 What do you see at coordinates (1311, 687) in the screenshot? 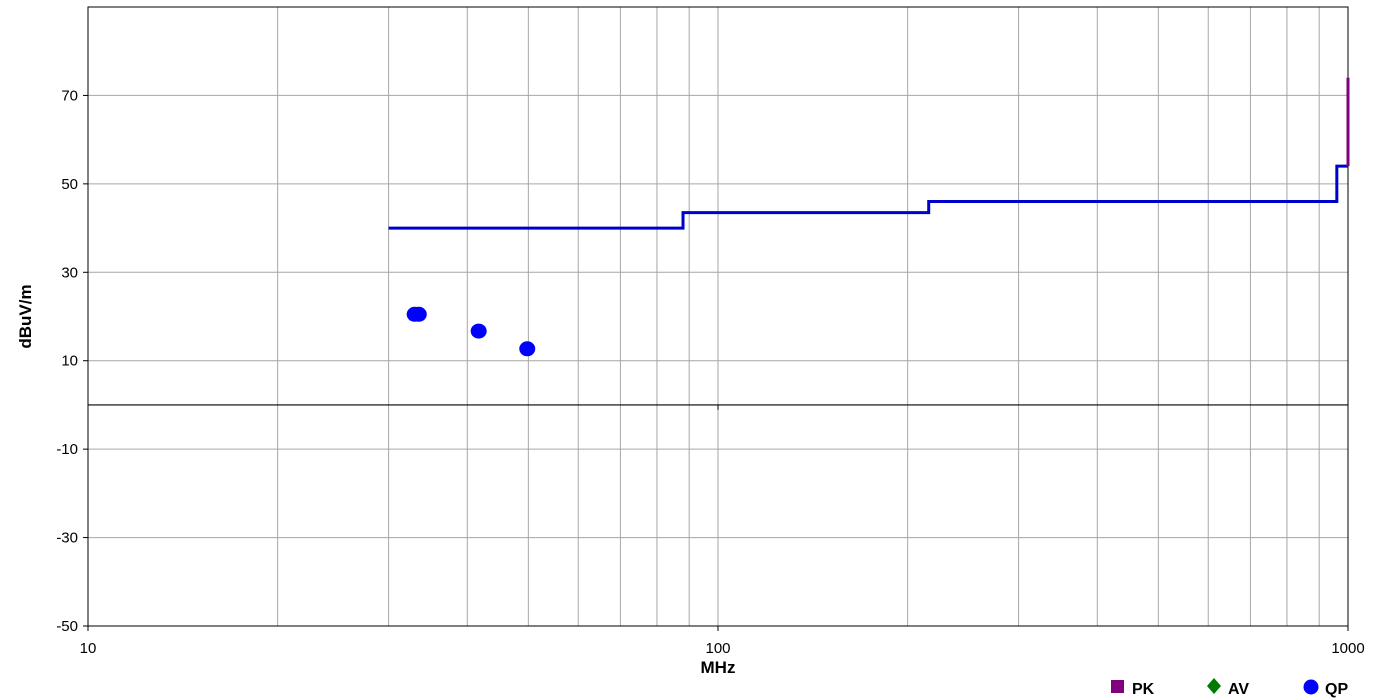
I see `legend-marker-qp` at bounding box center [1311, 687].